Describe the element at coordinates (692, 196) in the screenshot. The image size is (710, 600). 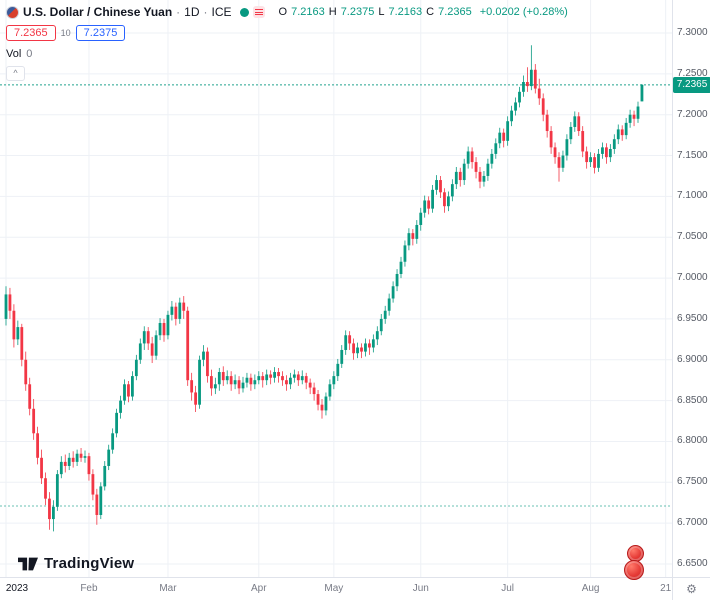
I see `price-tick-label: 7.1000` at that location.